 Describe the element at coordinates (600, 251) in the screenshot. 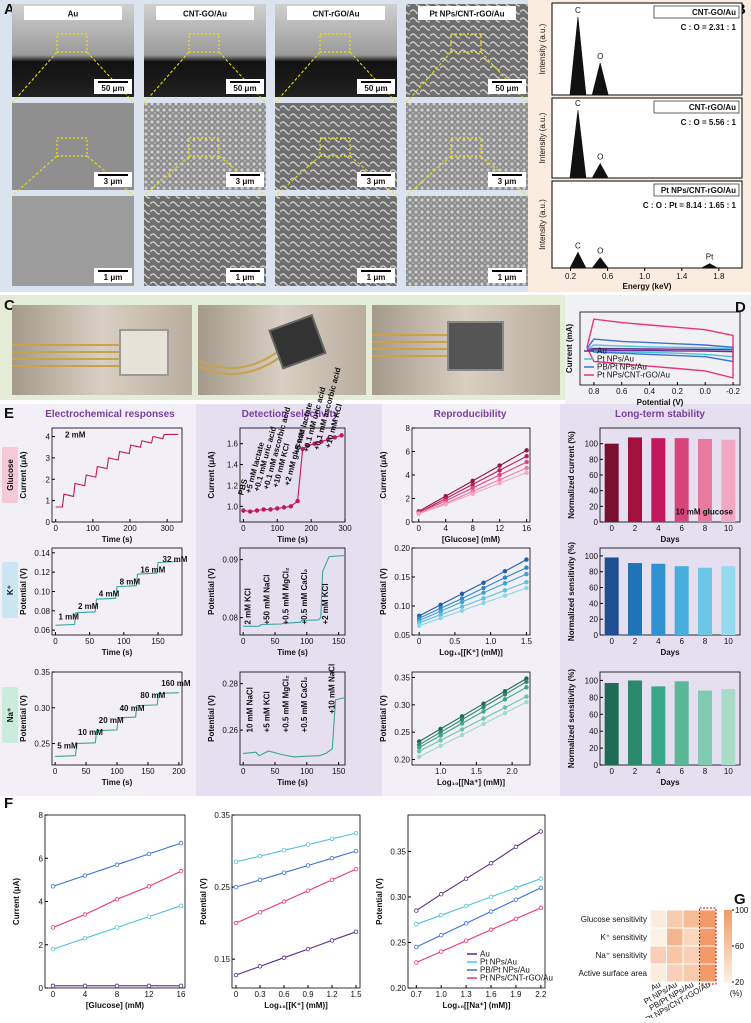

I see `peak-label: O` at that location.